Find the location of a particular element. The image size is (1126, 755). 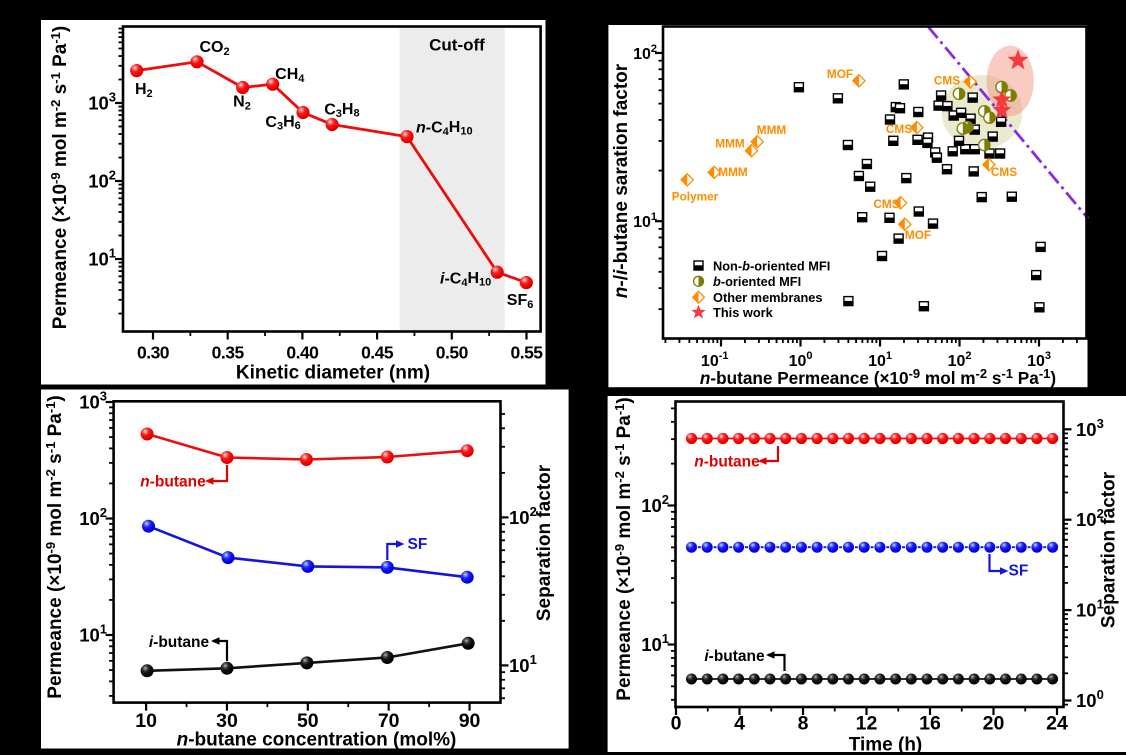

svg-text: 10 is located at coordinates (146, 721).